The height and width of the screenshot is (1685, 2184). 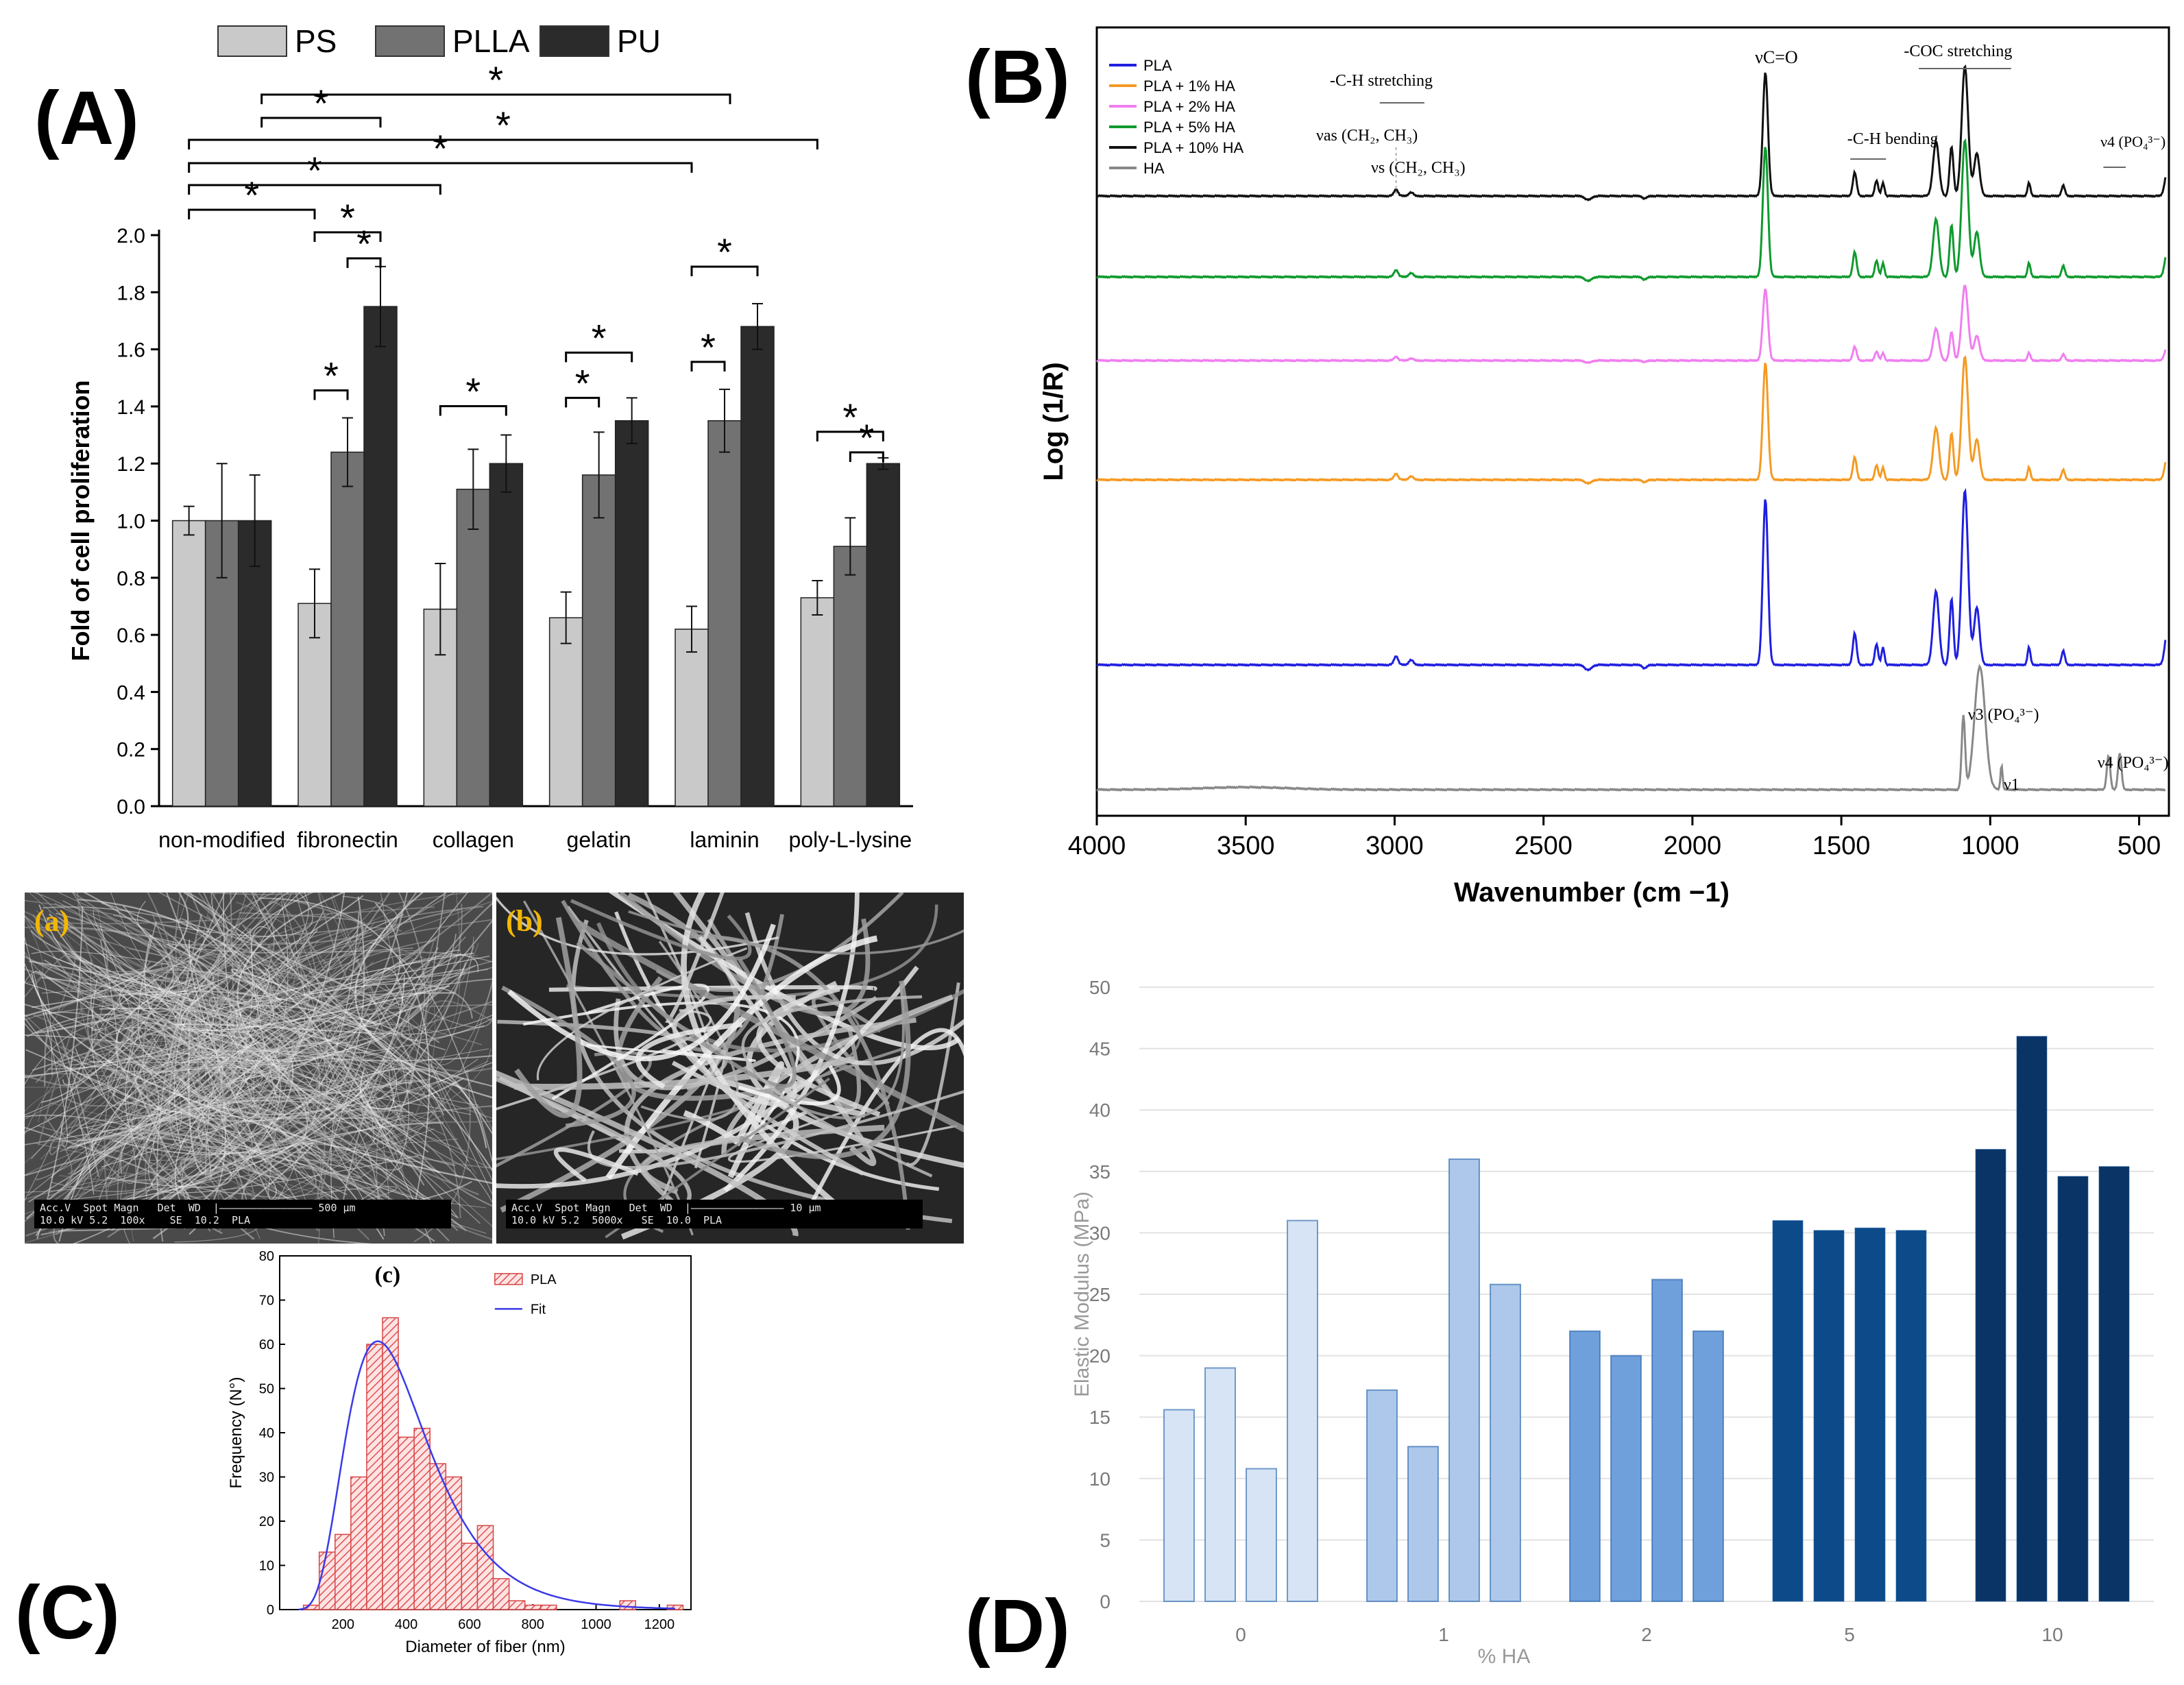 What do you see at coordinates (1990, 846) in the screenshot?
I see `x-tick-label: 1000` at bounding box center [1990, 846].